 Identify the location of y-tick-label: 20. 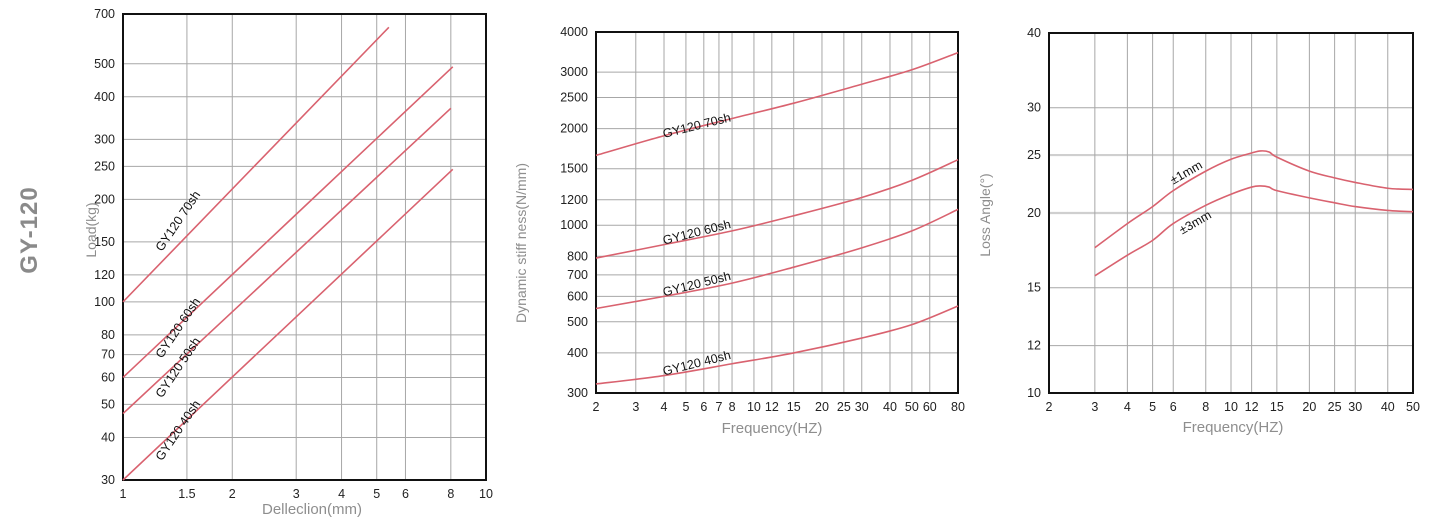
(1034, 213).